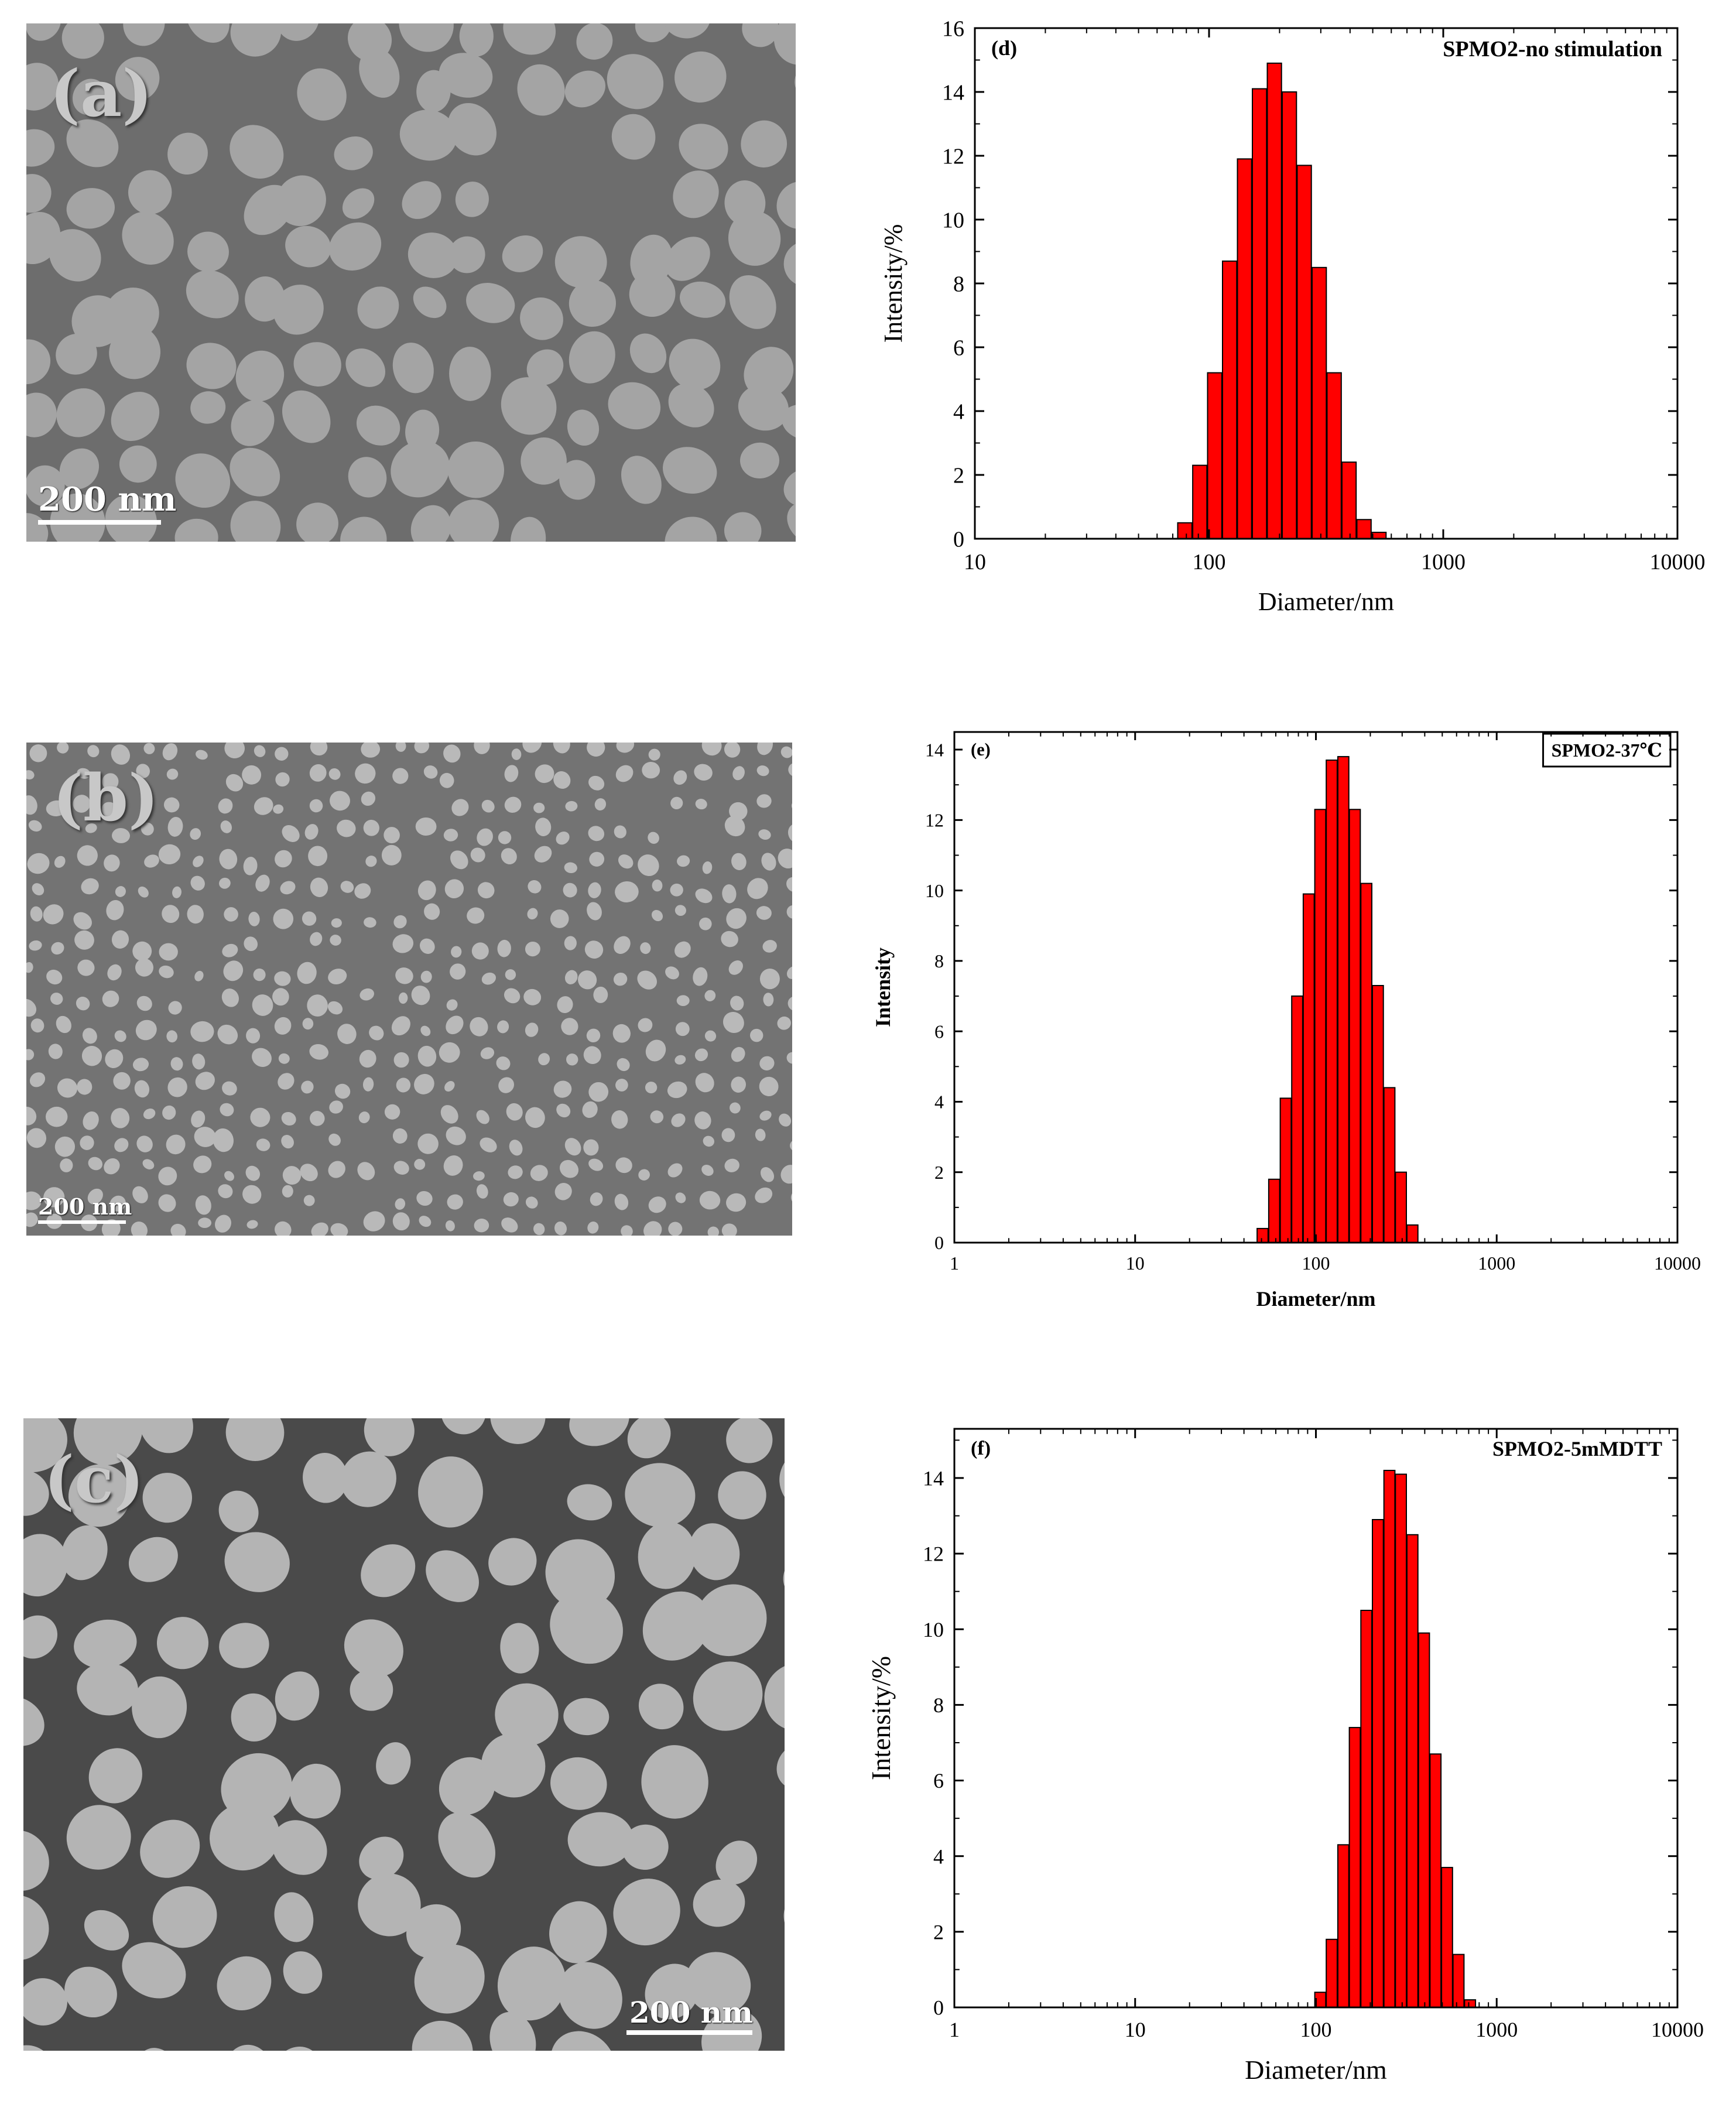 The image size is (1736, 2121). Describe the element at coordinates (981, 750) in the screenshot. I see `panel-label: (e)` at that location.